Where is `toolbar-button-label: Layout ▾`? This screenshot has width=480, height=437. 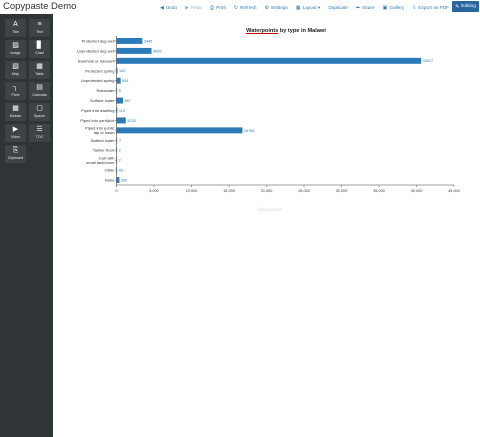
toolbar-button-label: Layout ▾ is located at coordinates (311, 7).